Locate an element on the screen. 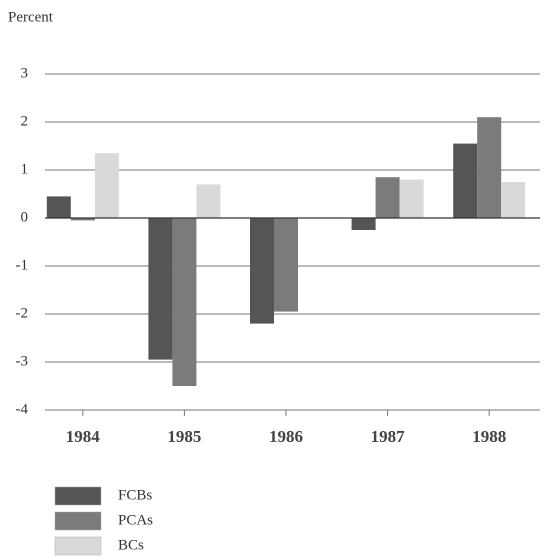 This screenshot has width=545, height=559. legend-label: PCAs is located at coordinates (135, 520).